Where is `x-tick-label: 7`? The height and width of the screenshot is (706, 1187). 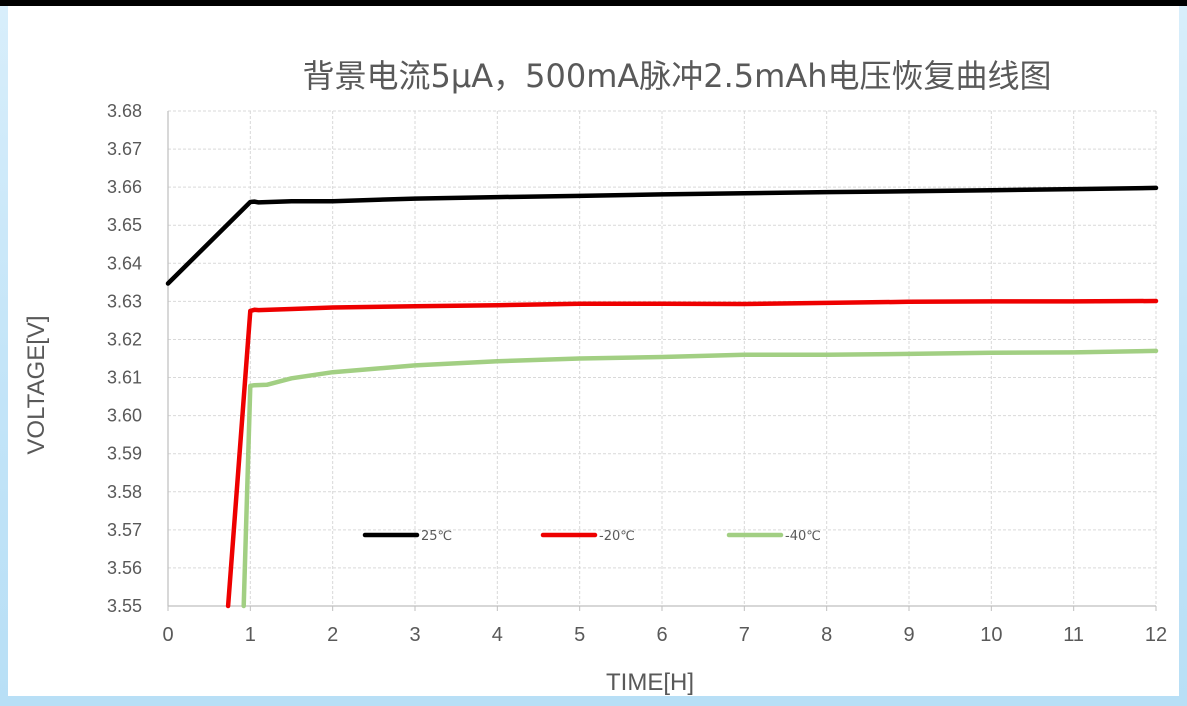
x-tick-label: 7 is located at coordinates (744, 635).